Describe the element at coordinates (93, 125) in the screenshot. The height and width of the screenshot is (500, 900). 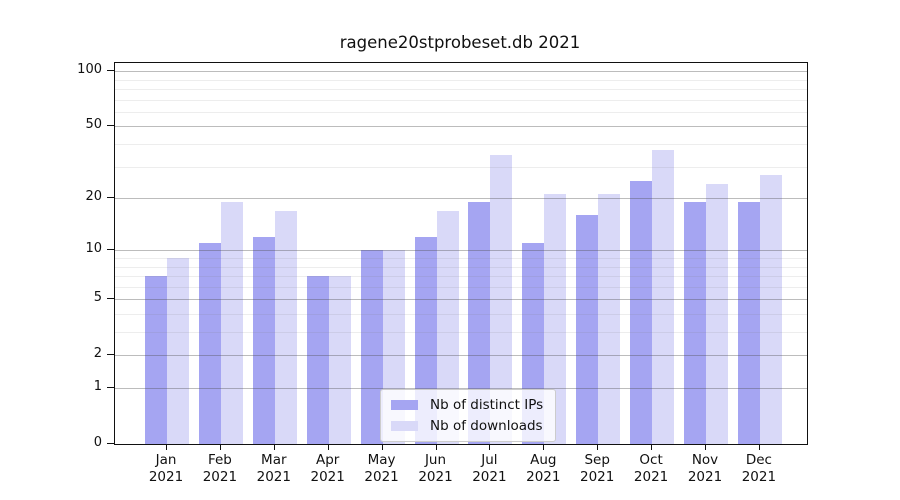
I see `y-tick-label: 50` at that location.